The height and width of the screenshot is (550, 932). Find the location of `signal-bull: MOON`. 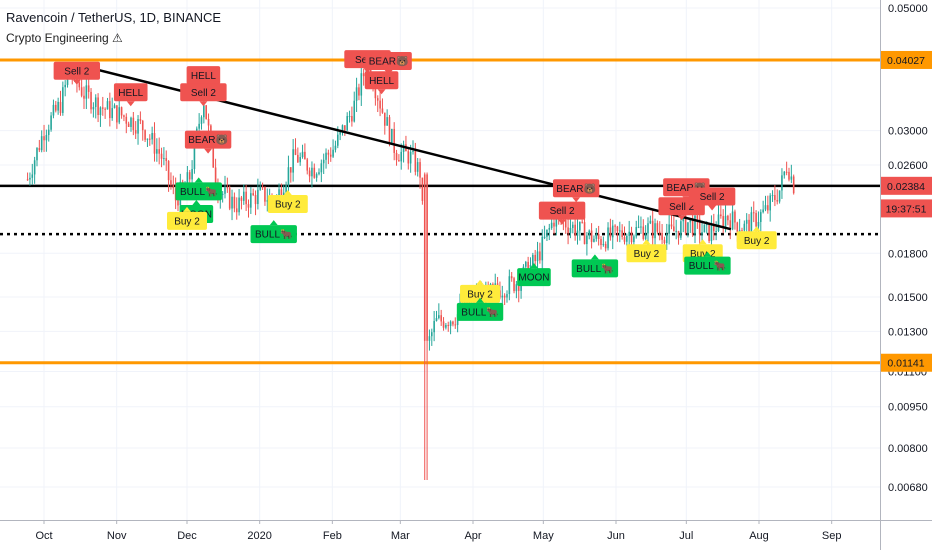

signal-bull: MOON is located at coordinates (534, 275).